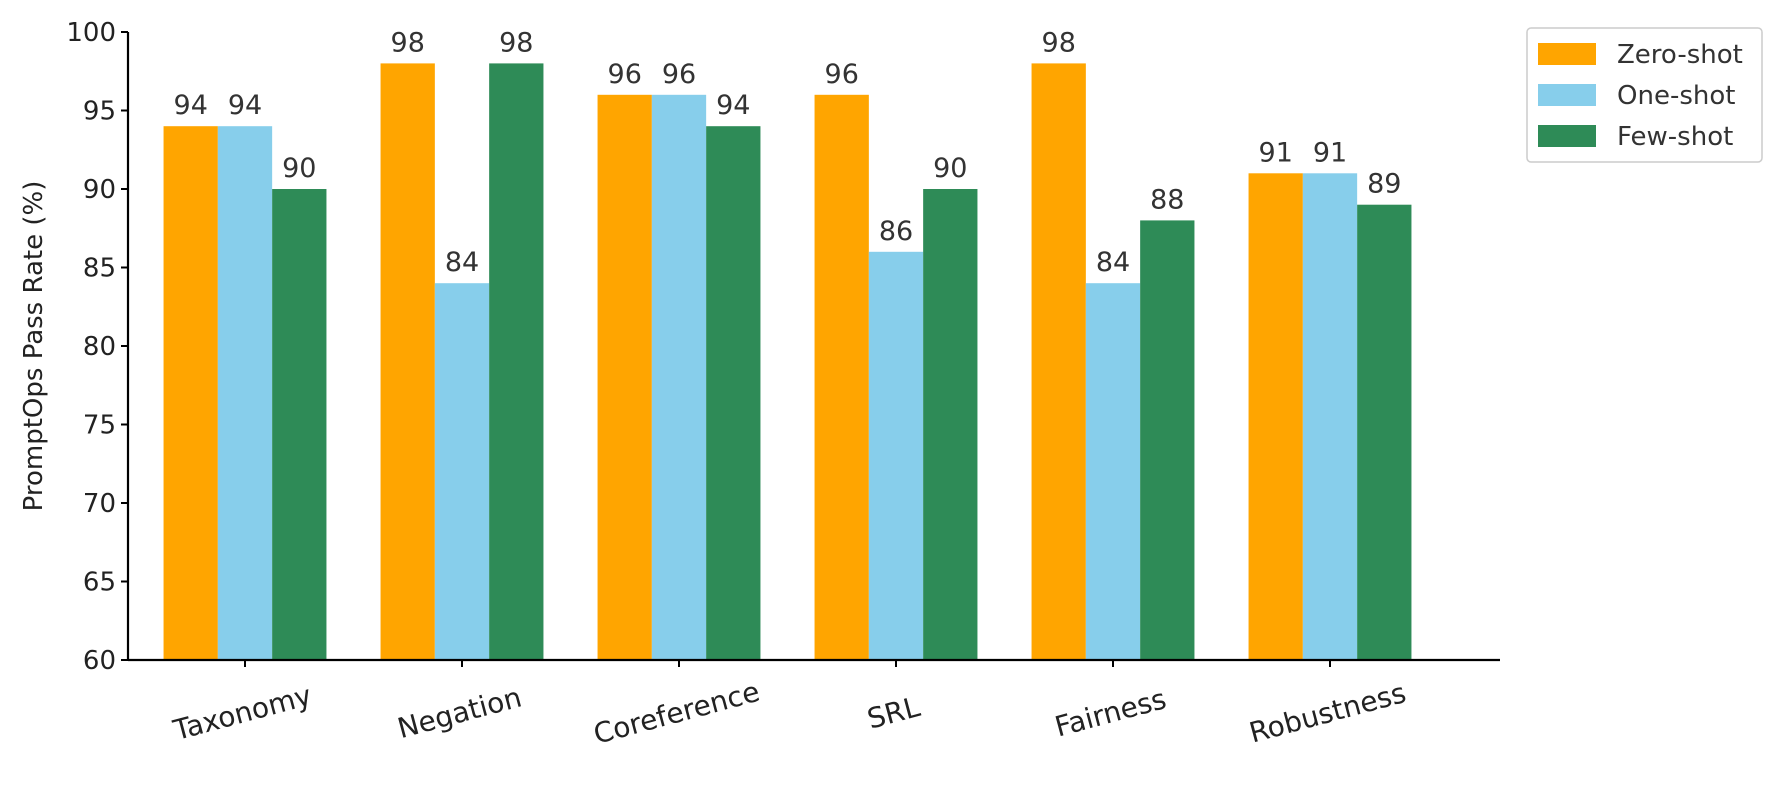 The image size is (1781, 786). Describe the element at coordinates (299, 424) in the screenshot. I see `bar-taxonomy-few-shot` at that location.